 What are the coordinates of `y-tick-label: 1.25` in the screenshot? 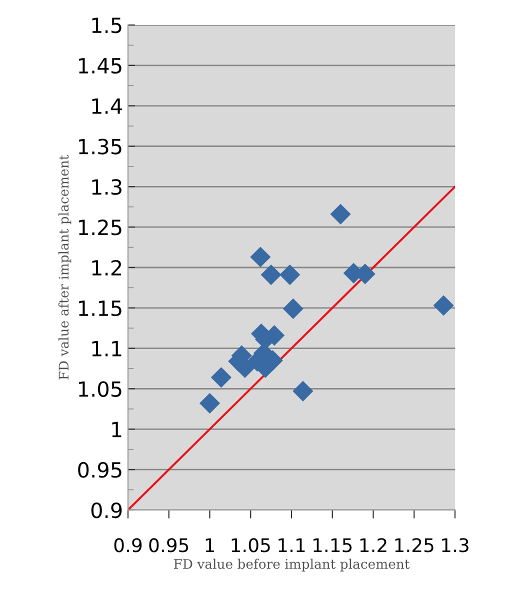 It's located at (100, 228).